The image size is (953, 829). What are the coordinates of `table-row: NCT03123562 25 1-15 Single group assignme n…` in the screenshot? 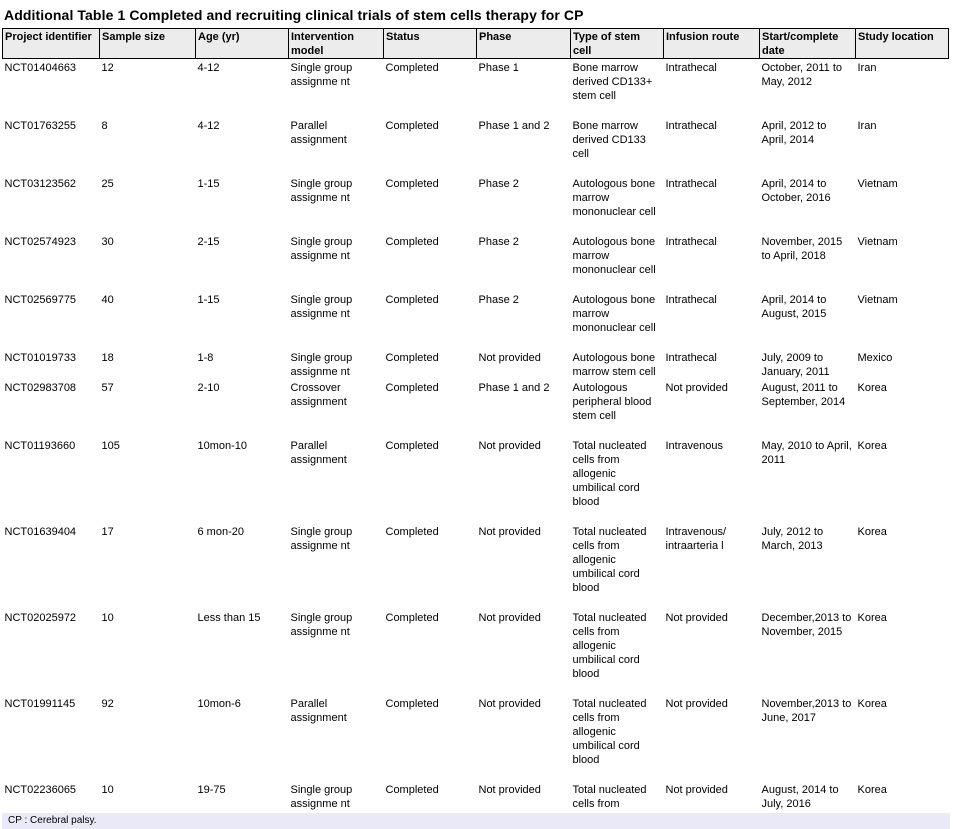 It's located at (476, 204).